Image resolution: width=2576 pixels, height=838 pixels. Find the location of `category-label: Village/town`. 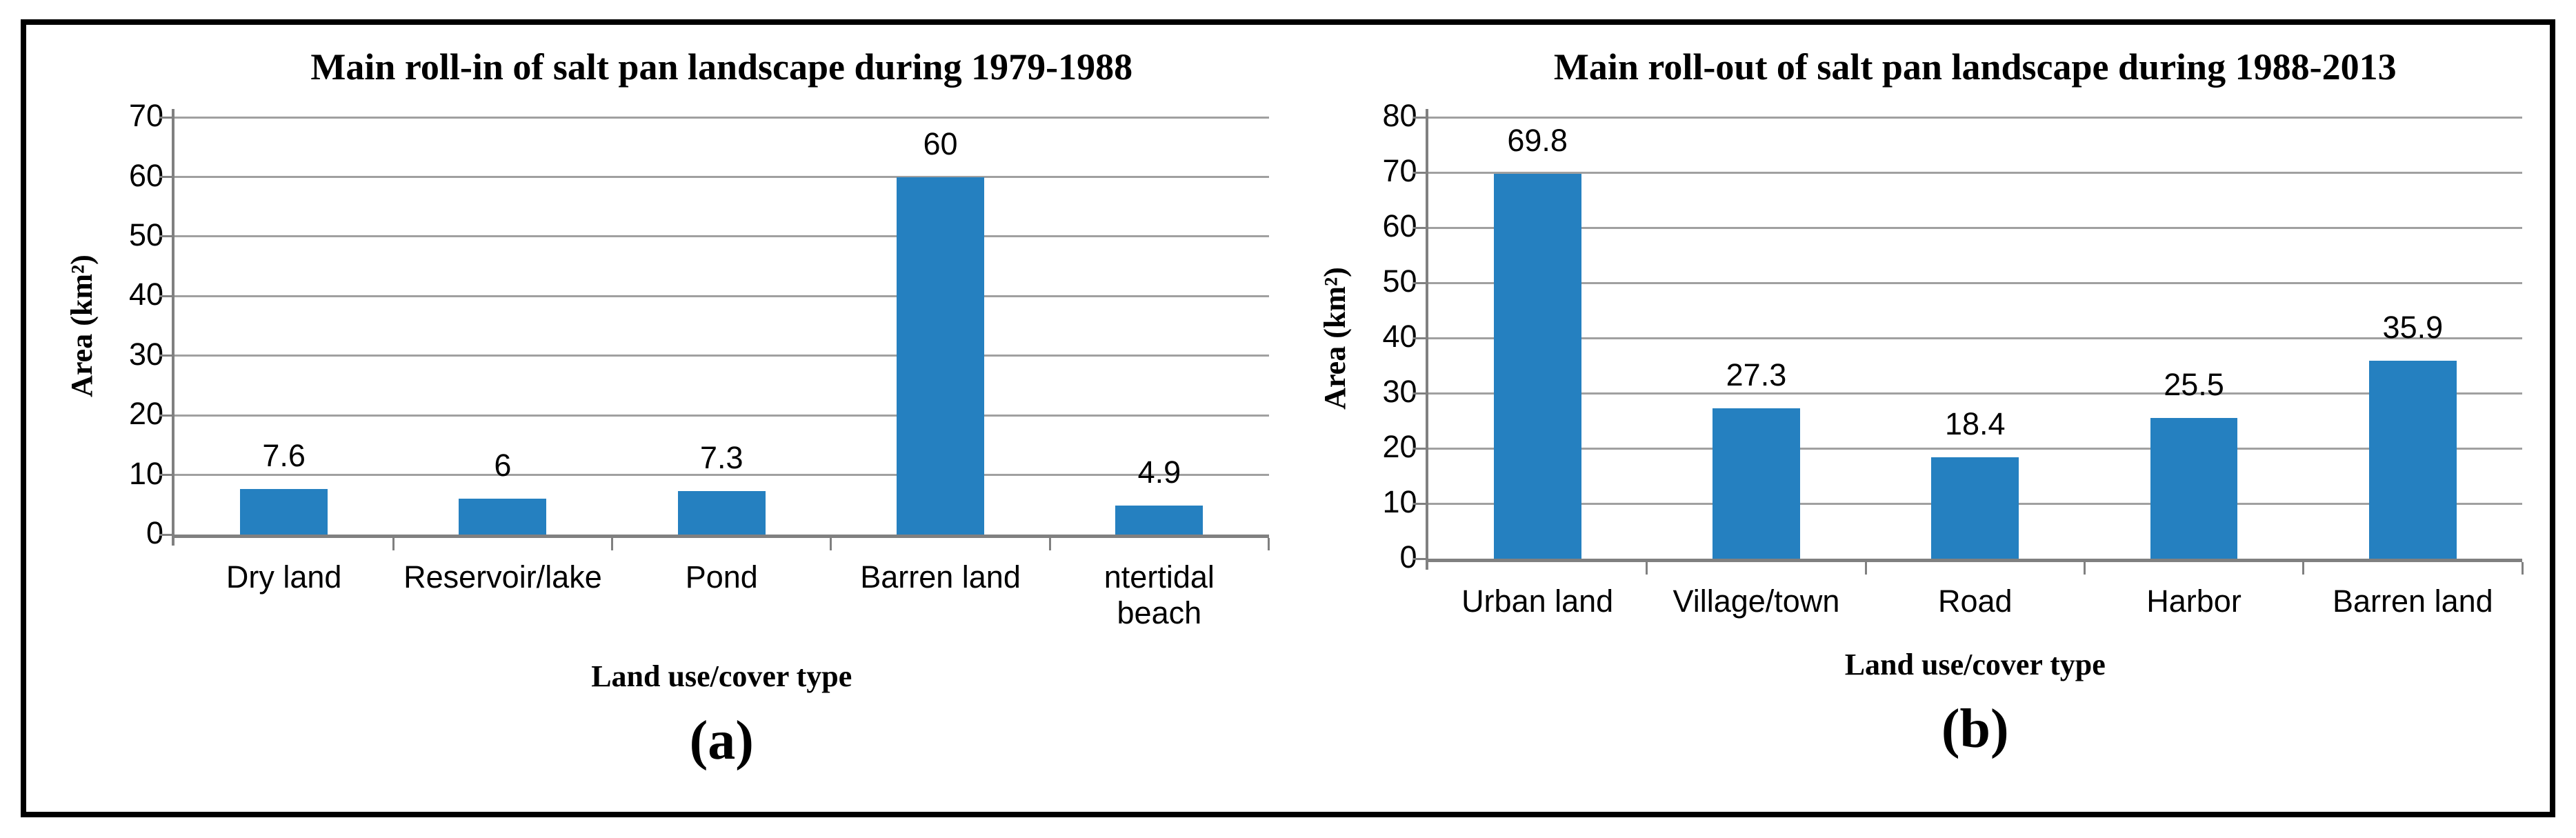

category-label: Village/town is located at coordinates (1756, 601).